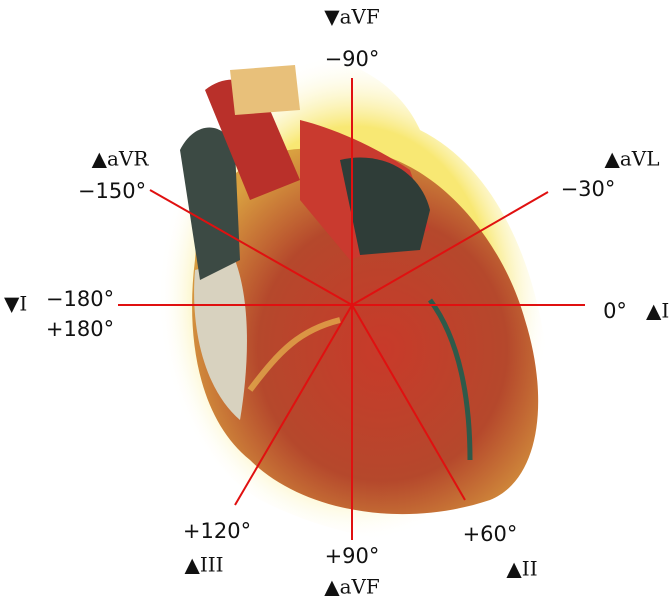  Describe the element at coordinates (80, 329) in the screenshot. I see `angle-label: +180°` at that location.